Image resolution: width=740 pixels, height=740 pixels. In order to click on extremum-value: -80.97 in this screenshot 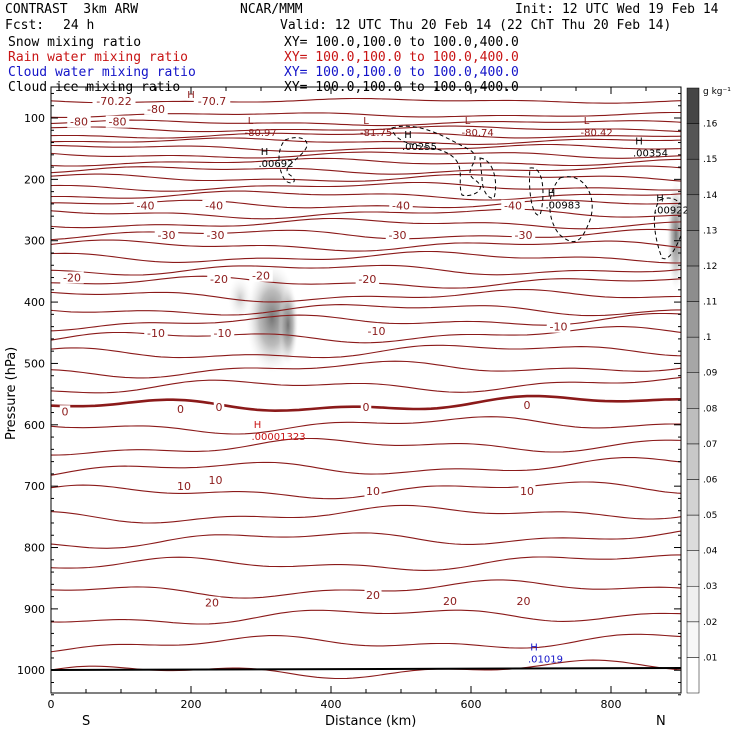, I will do `click(261, 133)`.